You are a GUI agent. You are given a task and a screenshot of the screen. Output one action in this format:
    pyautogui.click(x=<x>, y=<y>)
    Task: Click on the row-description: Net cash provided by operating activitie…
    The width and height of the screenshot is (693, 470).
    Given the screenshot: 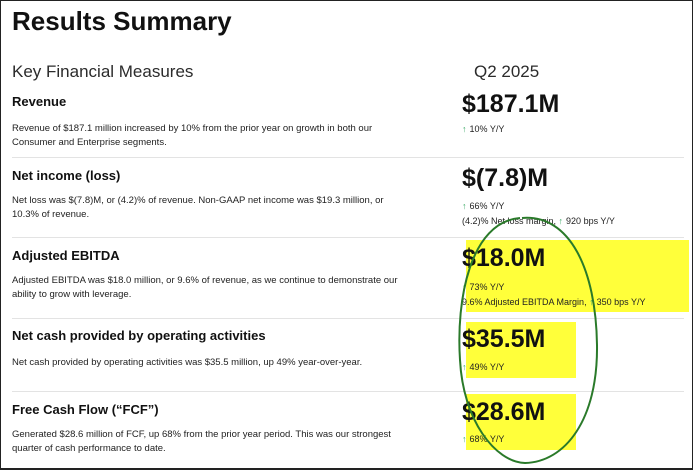 What is the action you would take?
    pyautogui.click(x=187, y=362)
    